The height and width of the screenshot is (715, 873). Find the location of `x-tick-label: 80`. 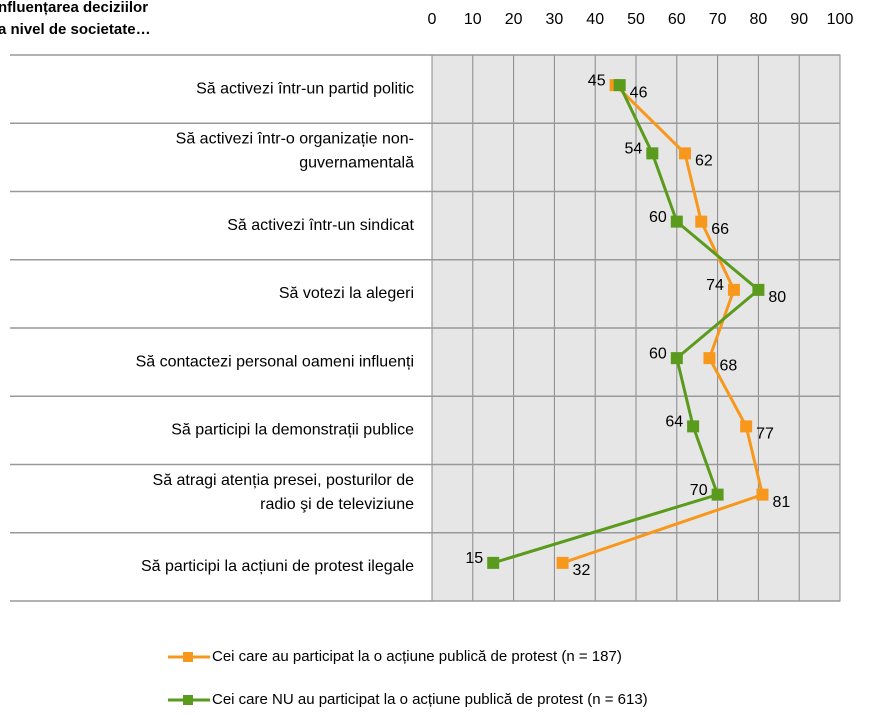

x-tick-label: 80 is located at coordinates (759, 19).